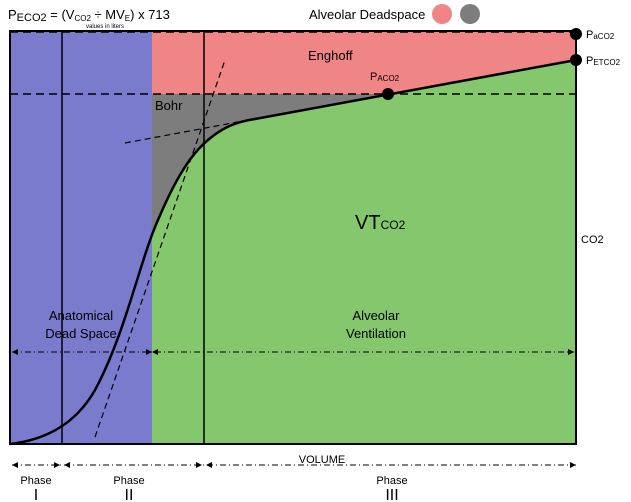  What do you see at coordinates (592, 240) in the screenshot?
I see `y-axis-label: CO2` at bounding box center [592, 240].